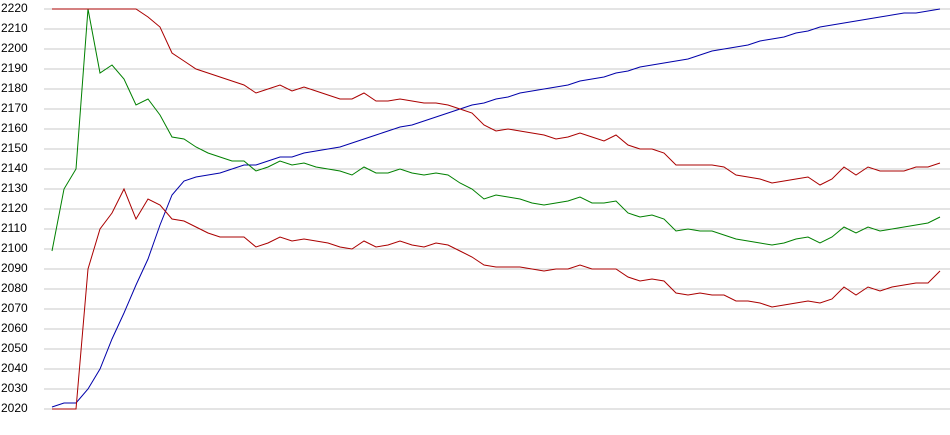 This screenshot has height=435, width=950. I want to click on y-tick-label: 2220, so click(14, 8).